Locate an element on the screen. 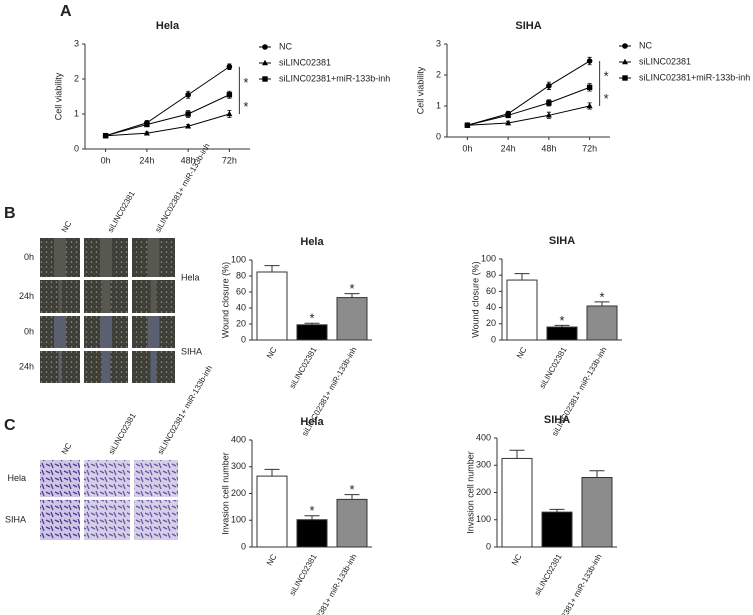 This screenshot has width=753, height=615. column-label: NC is located at coordinates (67, 448).